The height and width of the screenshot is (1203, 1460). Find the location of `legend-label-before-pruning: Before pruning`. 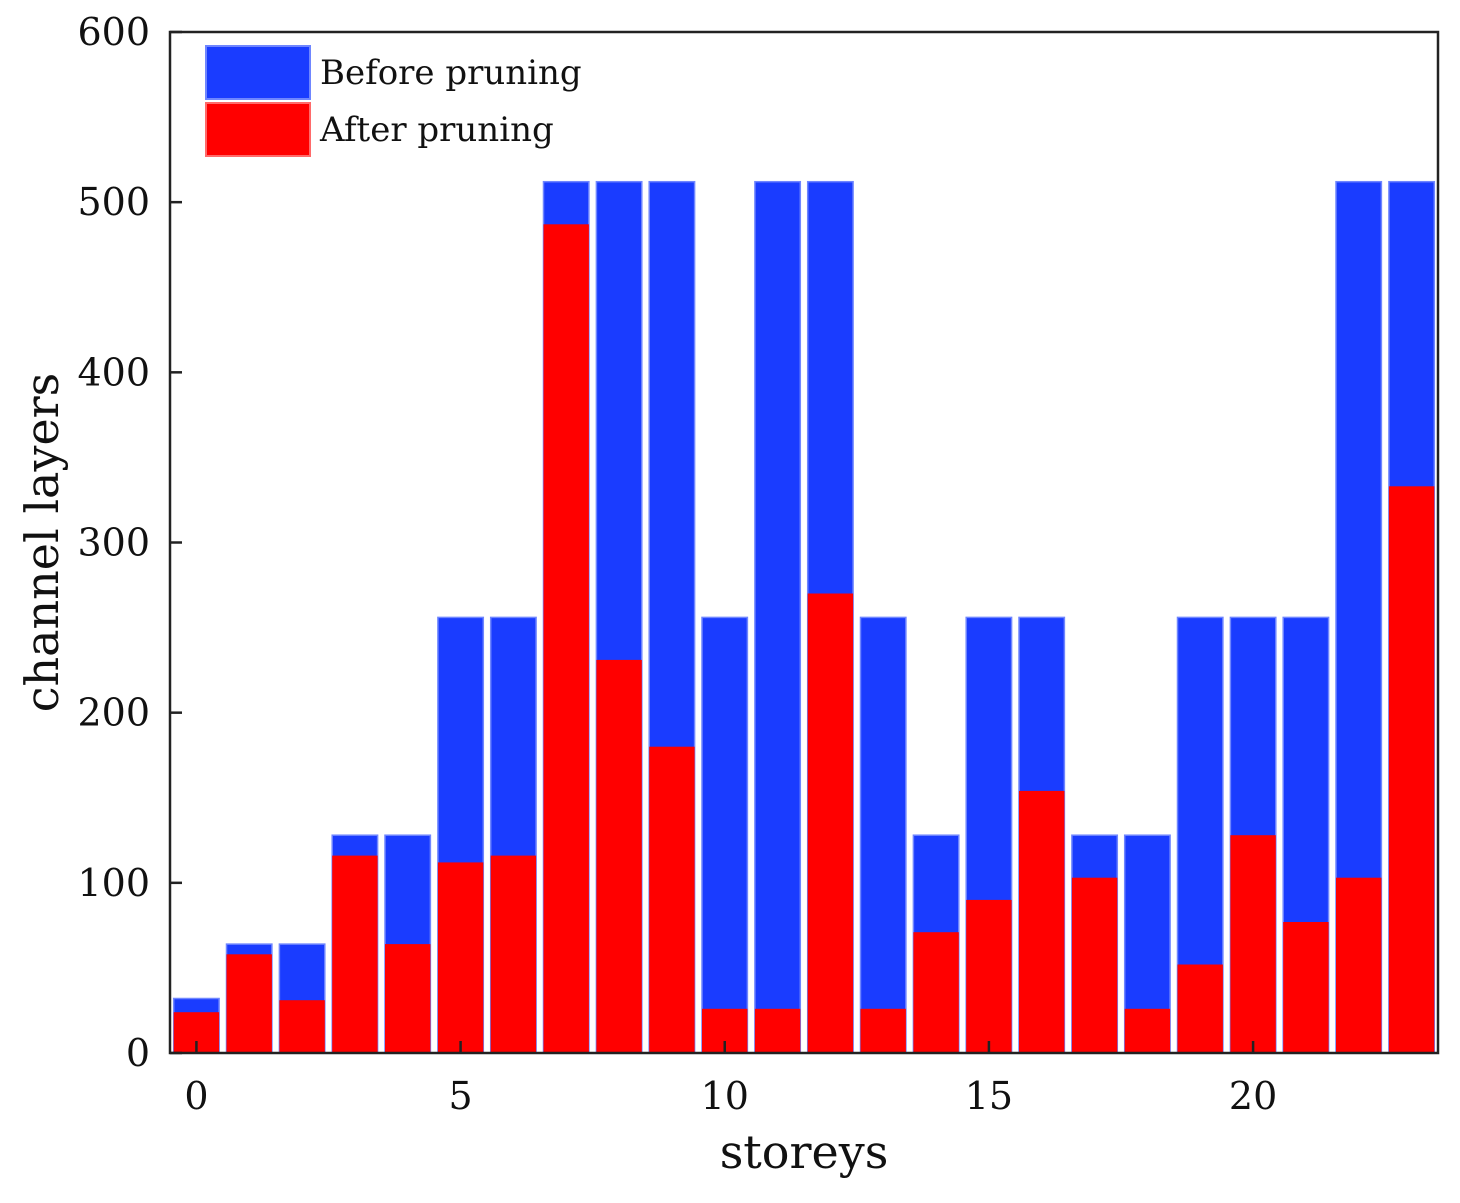

legend-label-before-pruning: Before pruning is located at coordinates (451, 73).